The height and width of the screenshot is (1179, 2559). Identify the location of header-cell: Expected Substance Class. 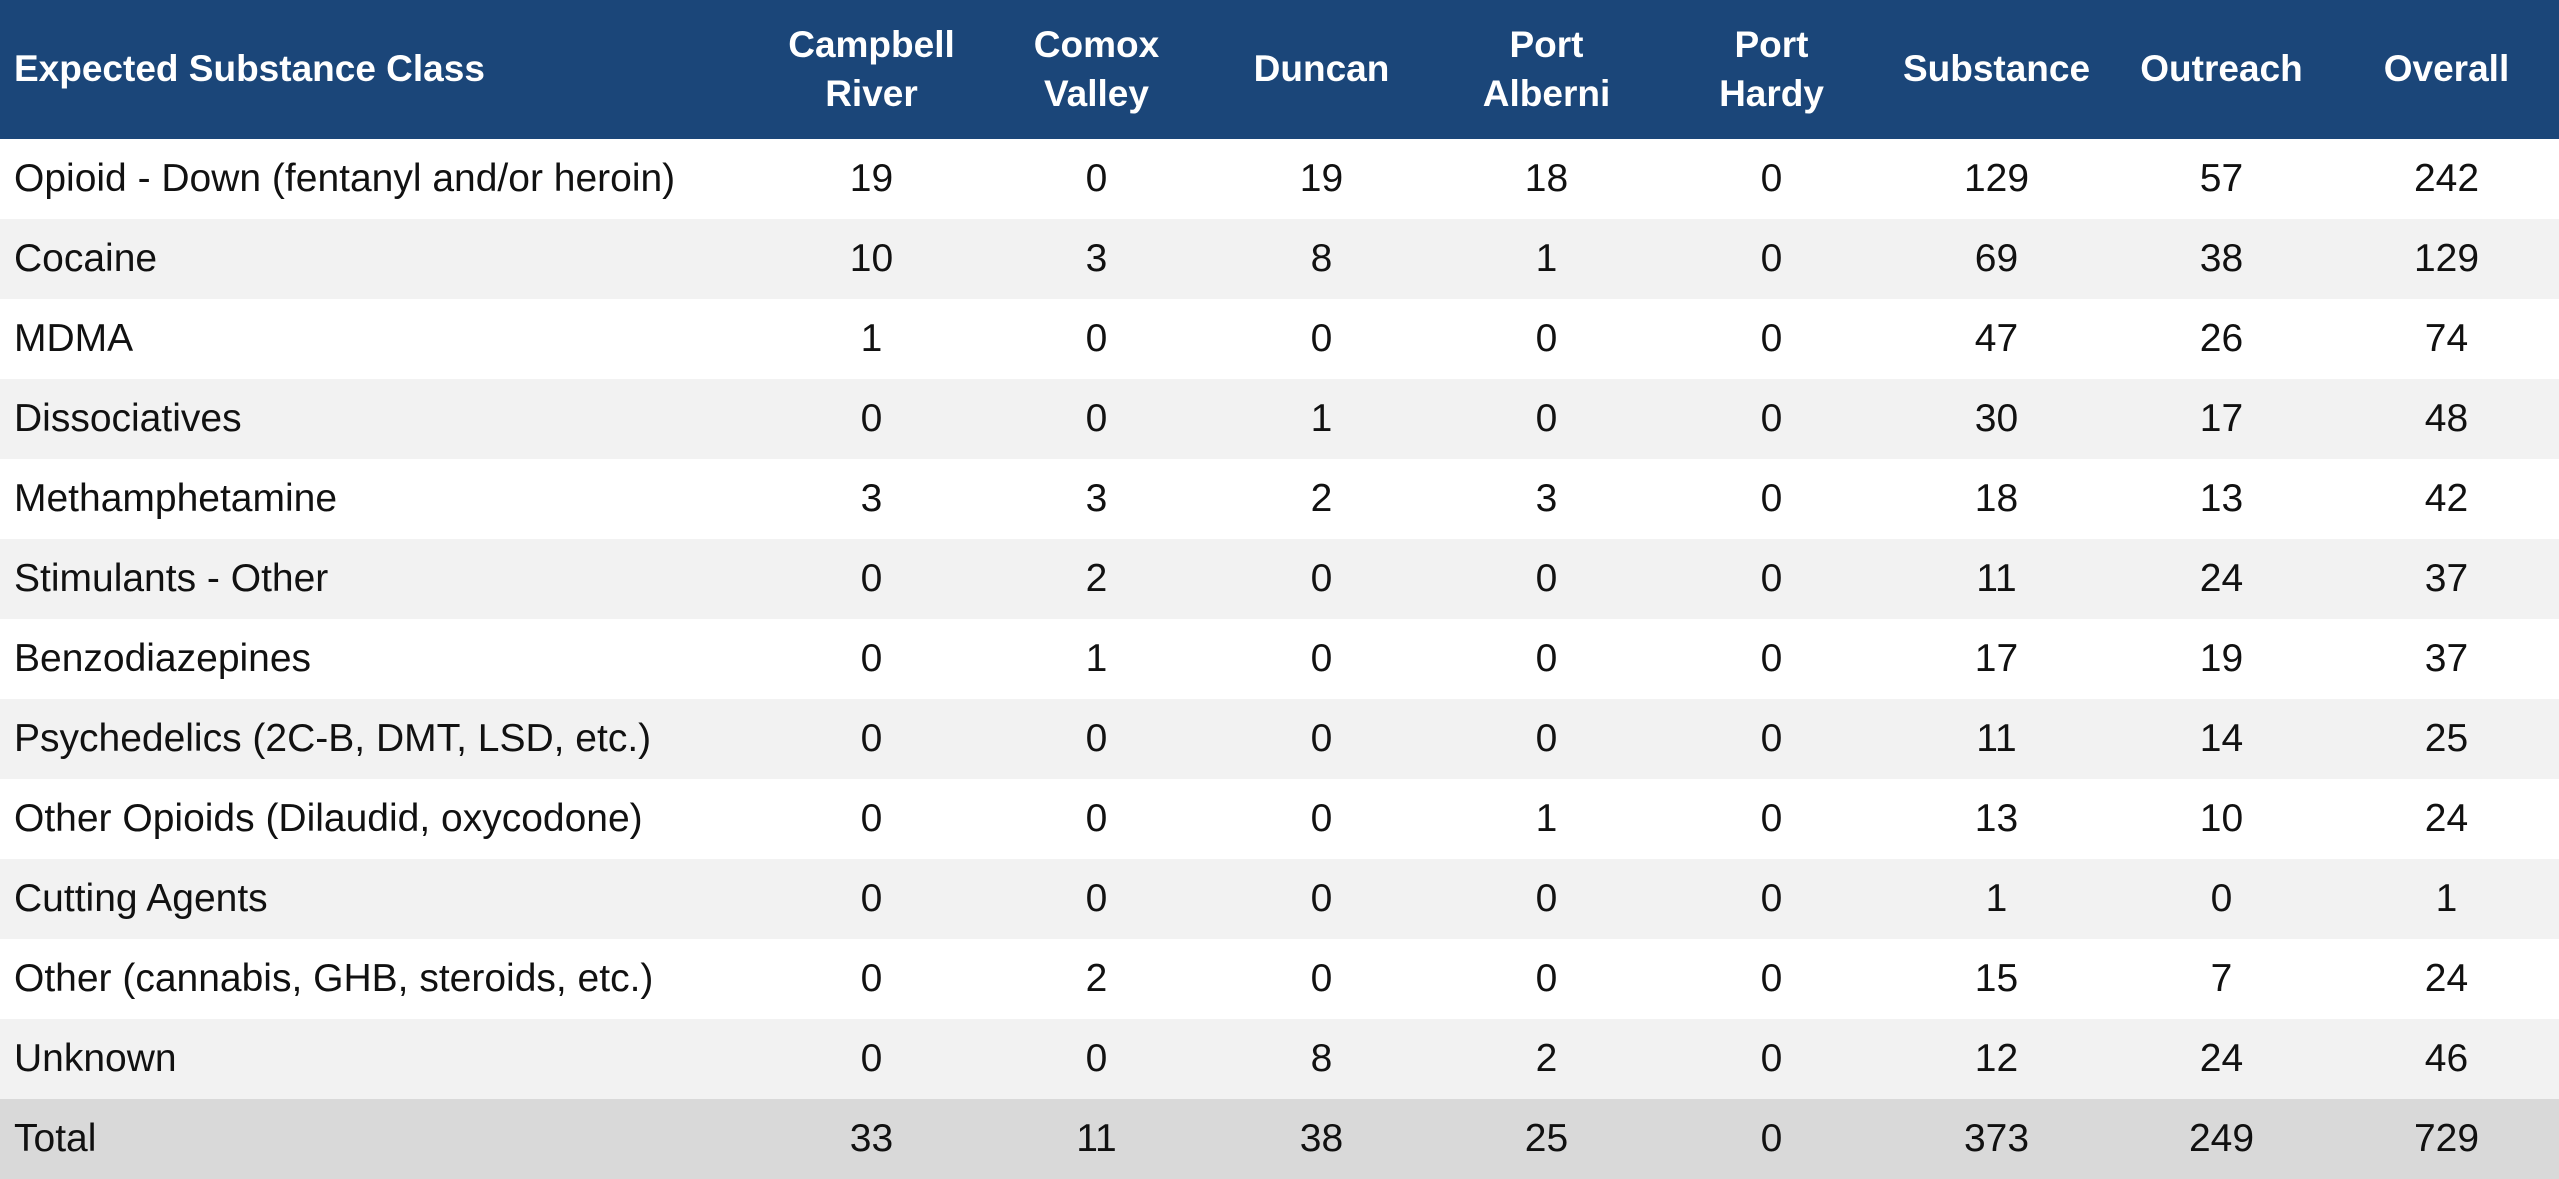
(379, 69).